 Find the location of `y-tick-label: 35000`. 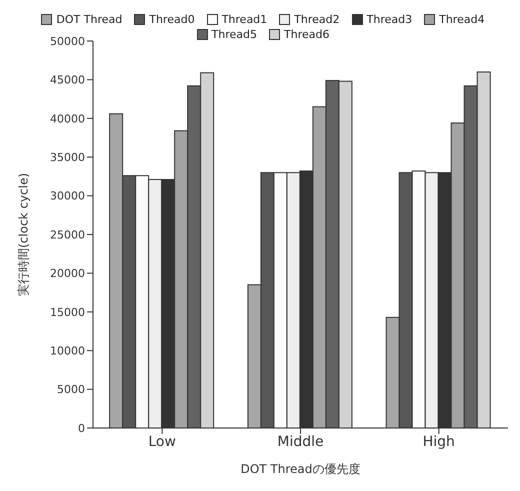

y-tick-label: 35000 is located at coordinates (67, 157).